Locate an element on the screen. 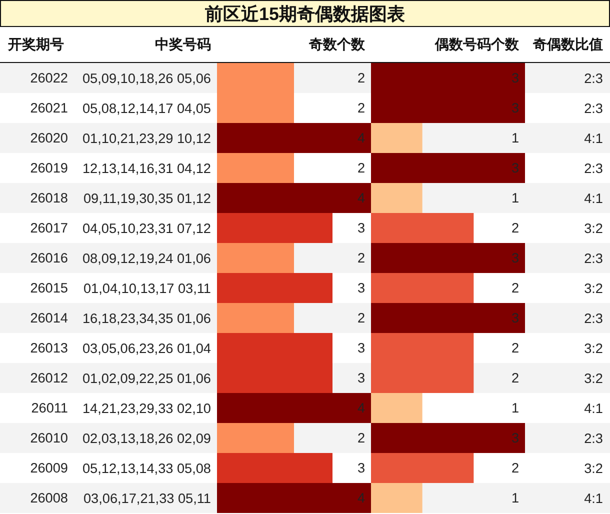 Image resolution: width=610 pixels, height=514 pixels. text: 12,13,14,16,31 04,12 is located at coordinates (146, 168).